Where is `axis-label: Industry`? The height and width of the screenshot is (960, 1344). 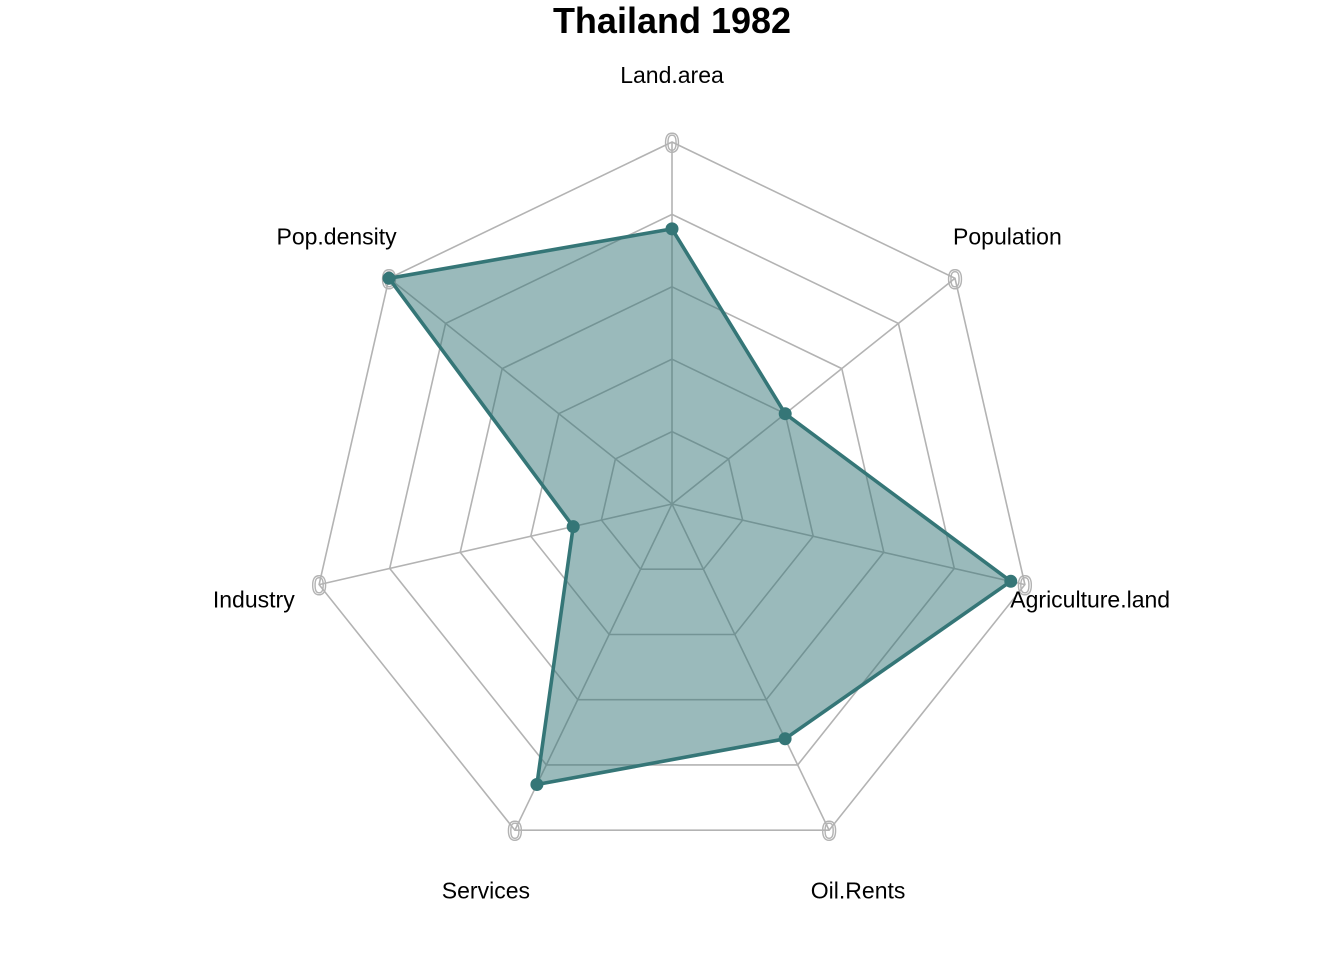 axis-label: Industry is located at coordinates (254, 600).